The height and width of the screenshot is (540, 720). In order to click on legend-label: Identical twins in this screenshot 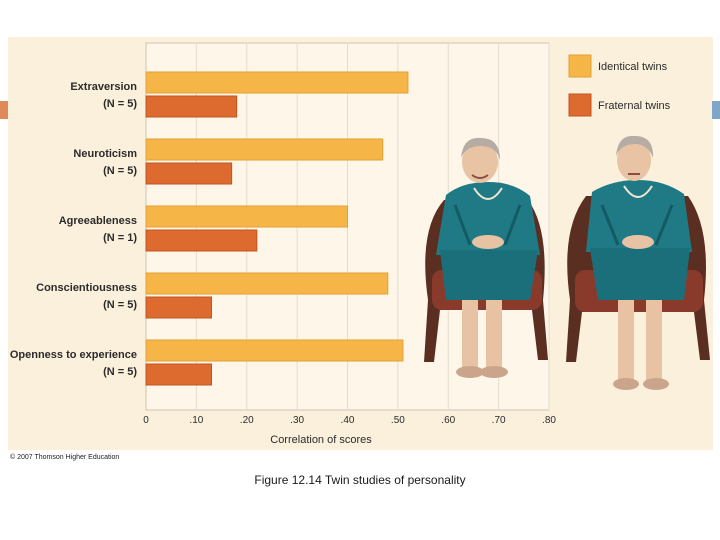, I will do `click(633, 67)`.